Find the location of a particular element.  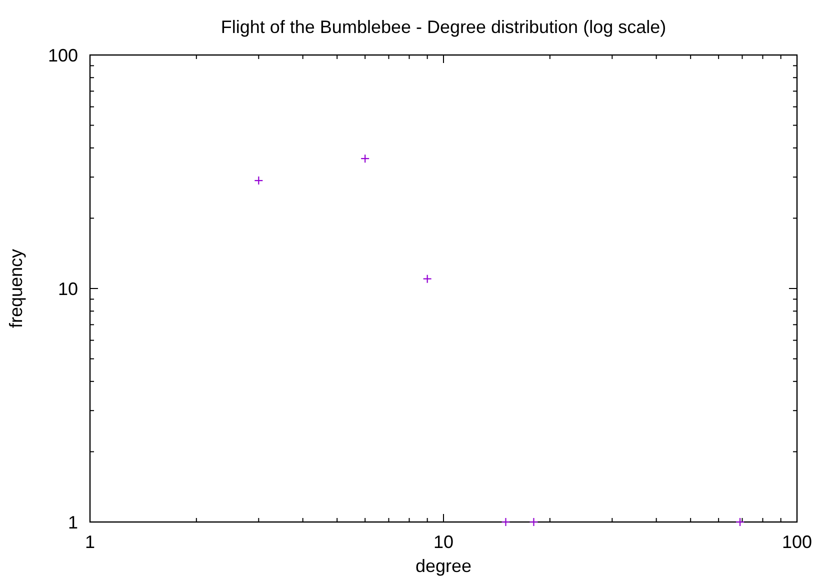

x-tick-label: 100 is located at coordinates (797, 542).